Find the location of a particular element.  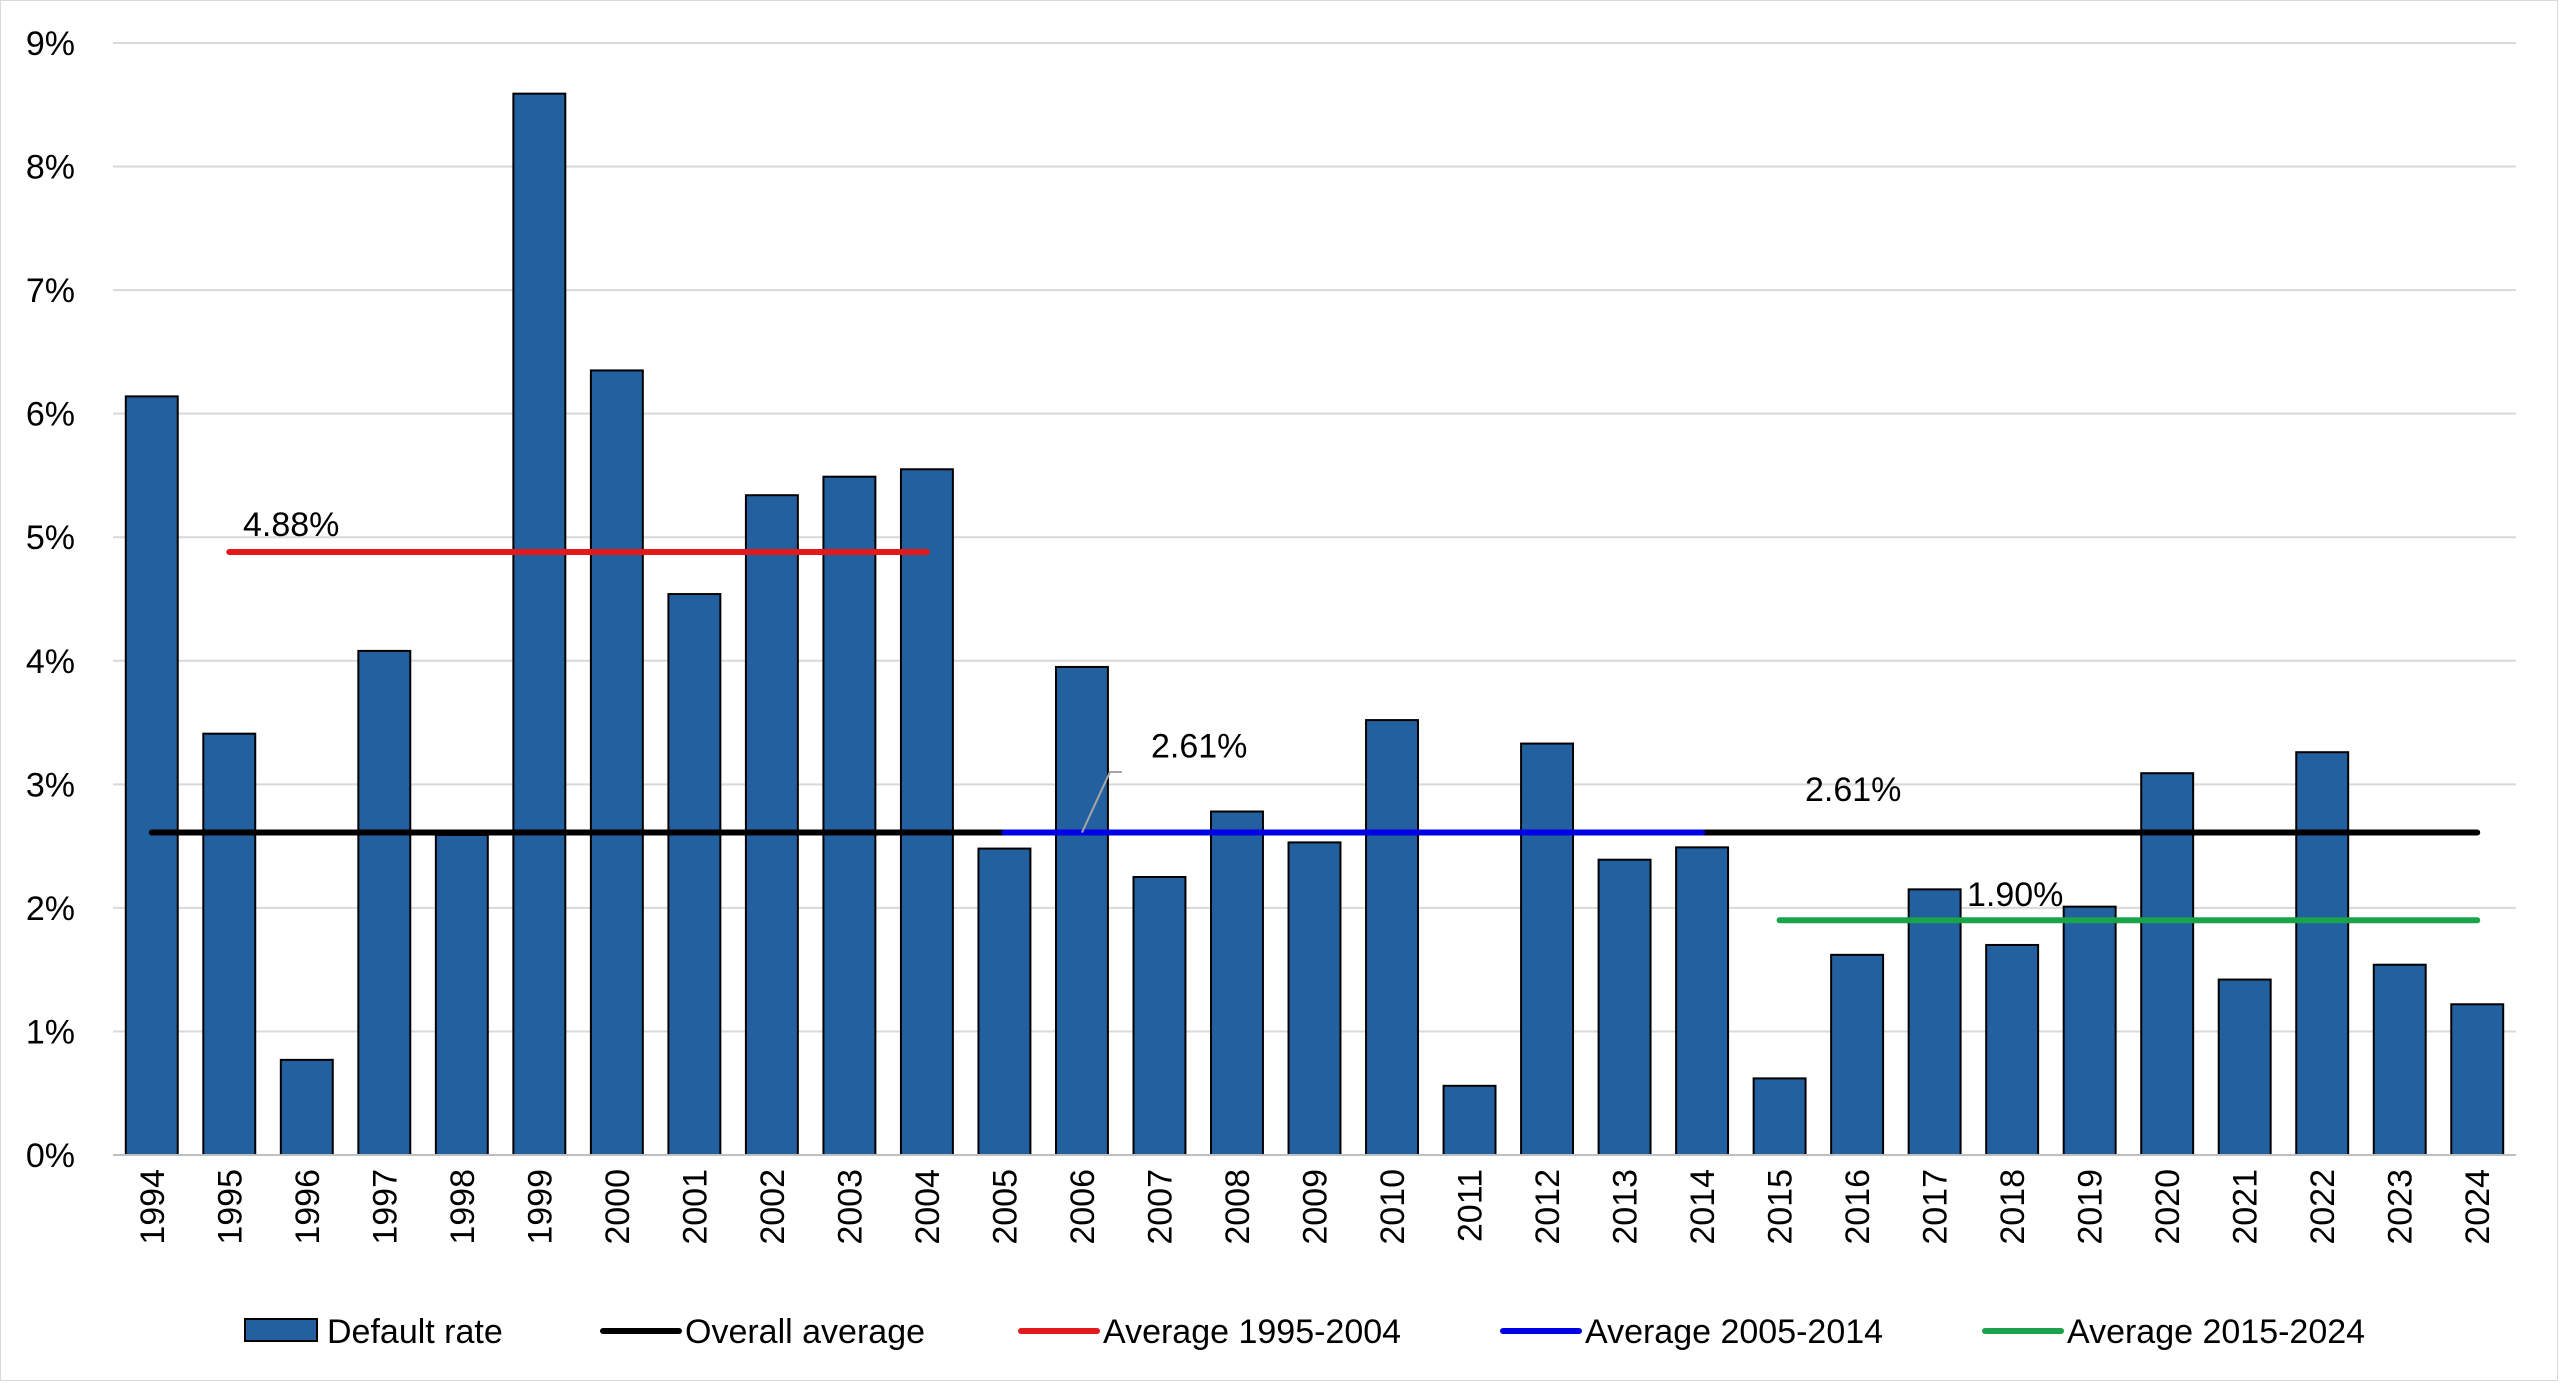

bar-2001 is located at coordinates (694, 874).